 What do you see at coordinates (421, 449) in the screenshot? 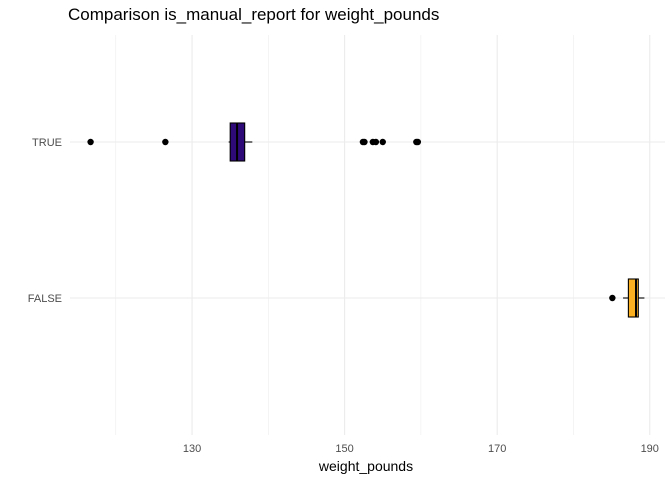
I see `x-tick-labels: 130 150 170 190` at bounding box center [421, 449].